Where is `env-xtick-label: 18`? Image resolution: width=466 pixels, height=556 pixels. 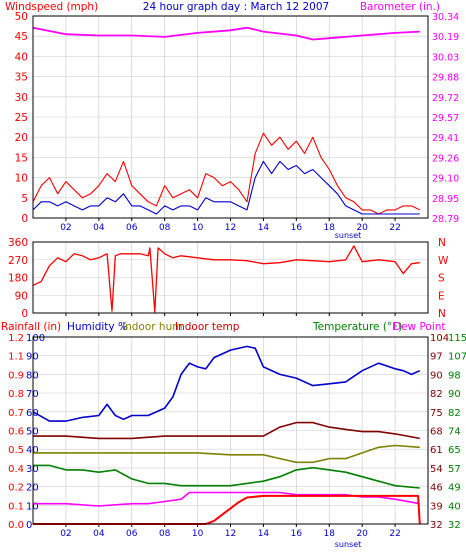
env-xtick-label: 18 is located at coordinates (330, 534).